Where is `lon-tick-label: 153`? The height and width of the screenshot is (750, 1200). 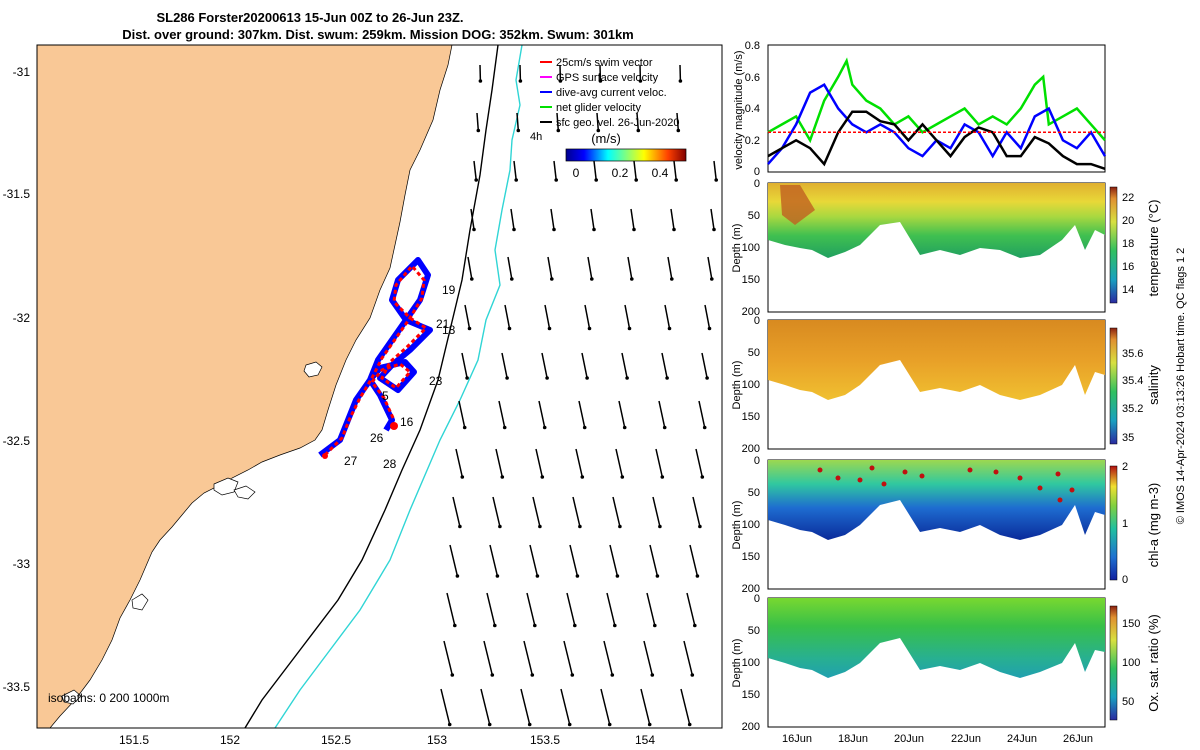 lon-tick-label: 153 is located at coordinates (437, 740).